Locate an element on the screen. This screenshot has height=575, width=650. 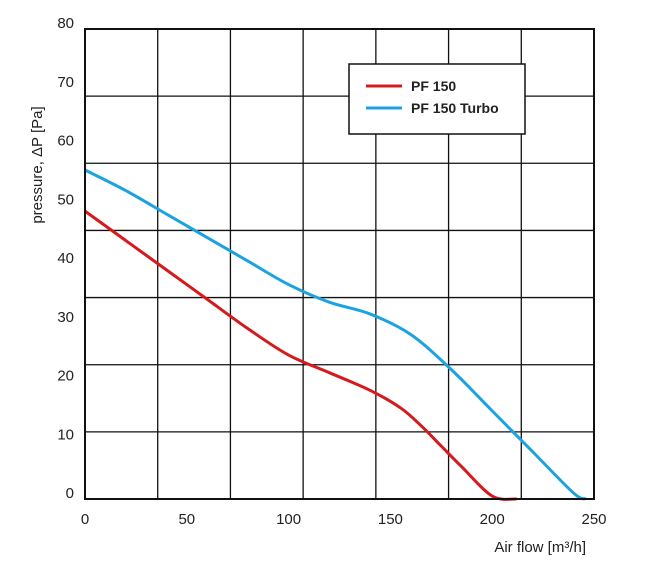
legend: PF 150 PF 150 Turbo is located at coordinates (437, 99).